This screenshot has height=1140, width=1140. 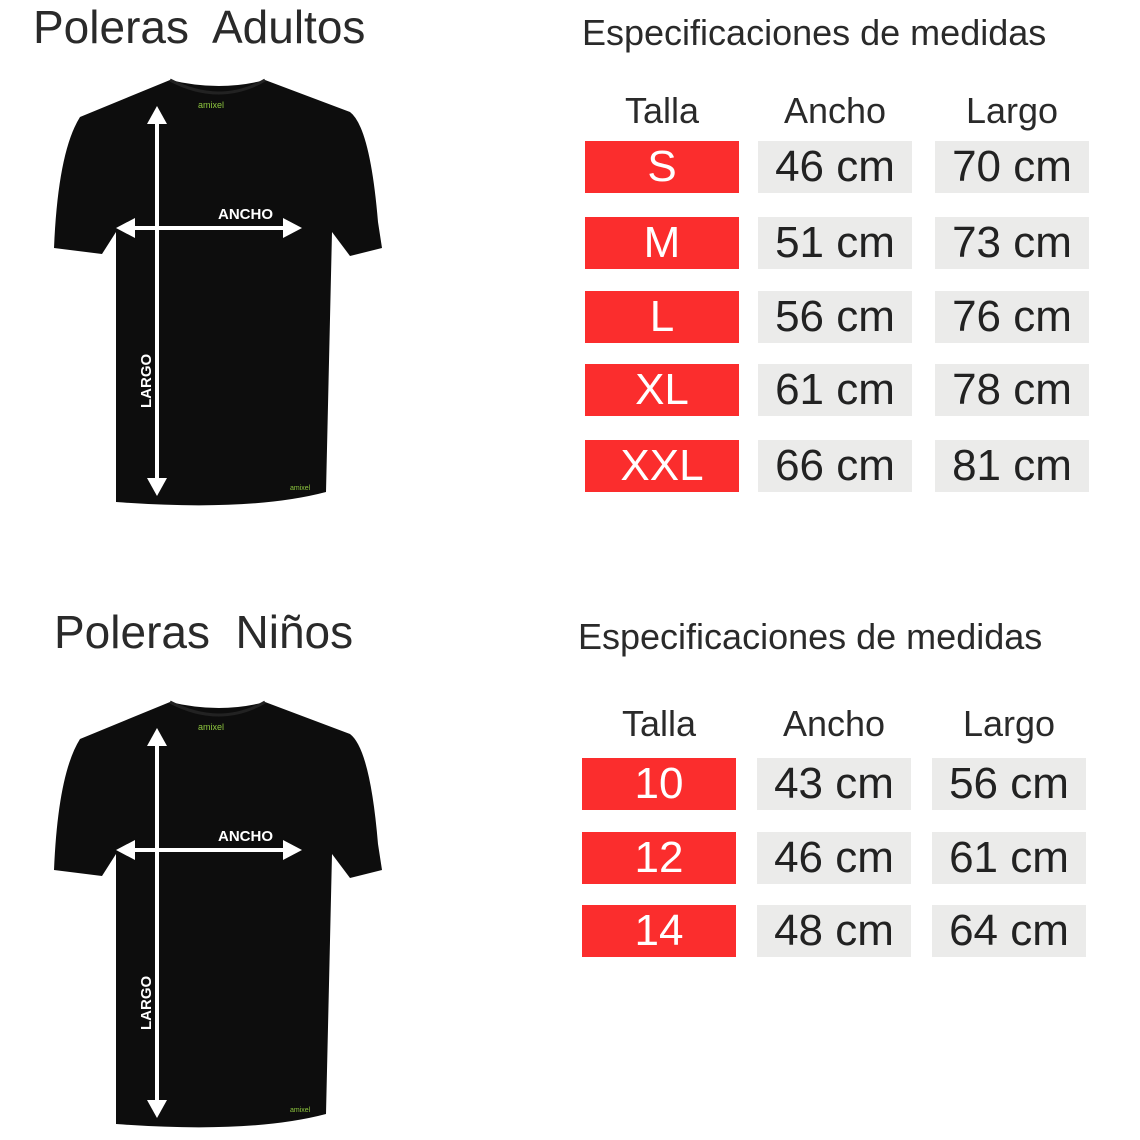 I want to click on size-cell: XXL, so click(x=662, y=466).